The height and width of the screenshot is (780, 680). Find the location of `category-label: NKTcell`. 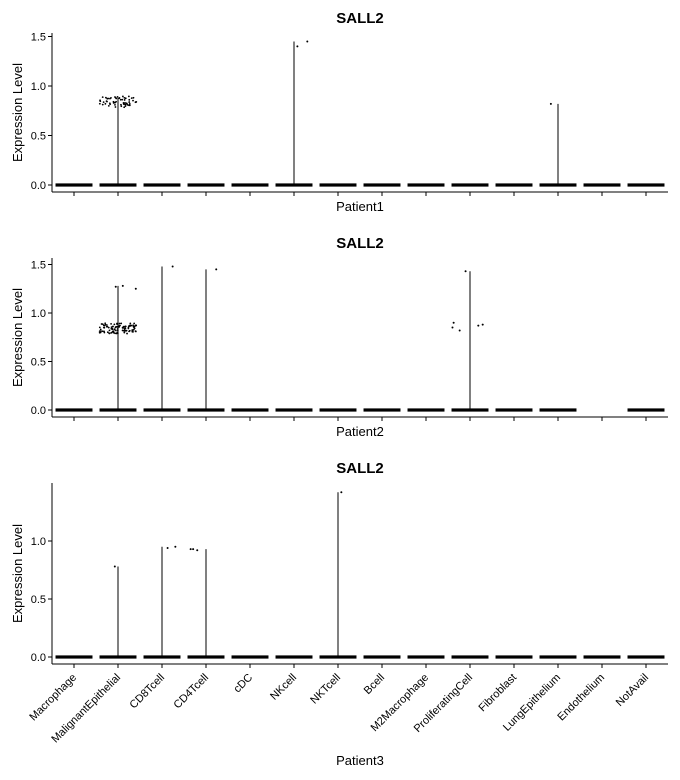

category-label: NKTcell is located at coordinates (325, 689).